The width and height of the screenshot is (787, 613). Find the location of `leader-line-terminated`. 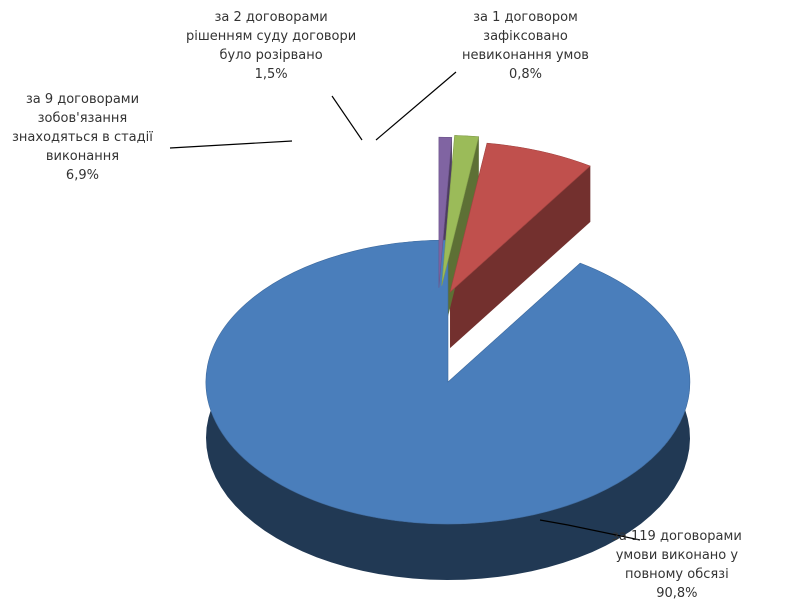

leader-line-terminated is located at coordinates (347, 118).